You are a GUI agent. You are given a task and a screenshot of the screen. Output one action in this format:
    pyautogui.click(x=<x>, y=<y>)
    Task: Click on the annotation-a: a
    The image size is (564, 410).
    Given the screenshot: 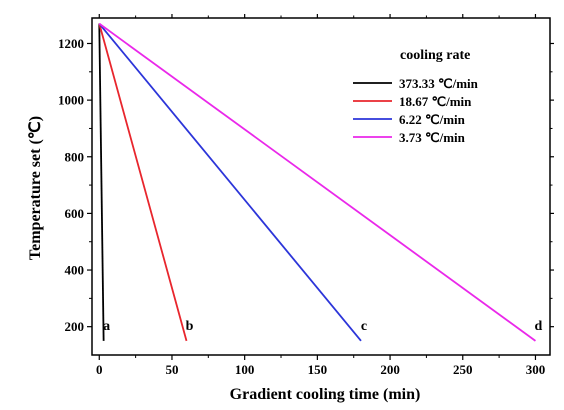 What is the action you would take?
    pyautogui.click(x=106, y=326)
    